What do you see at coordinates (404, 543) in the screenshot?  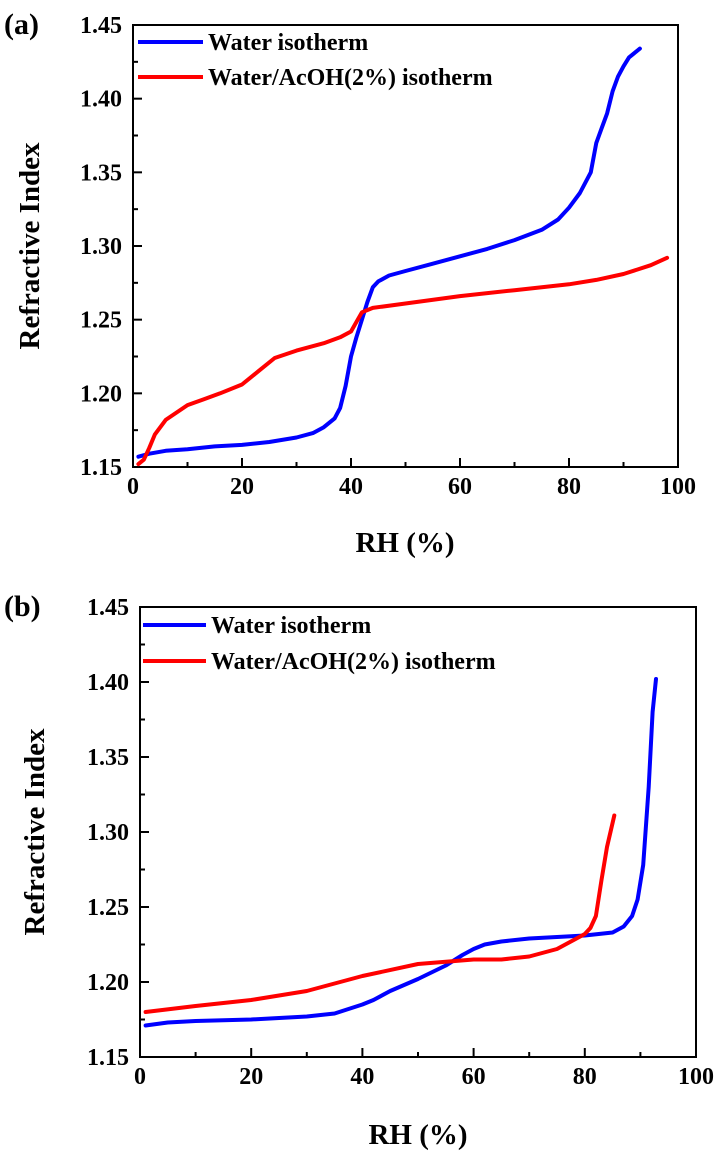 I see `panel-a-x-axis-title: RH (%)` at bounding box center [404, 543].